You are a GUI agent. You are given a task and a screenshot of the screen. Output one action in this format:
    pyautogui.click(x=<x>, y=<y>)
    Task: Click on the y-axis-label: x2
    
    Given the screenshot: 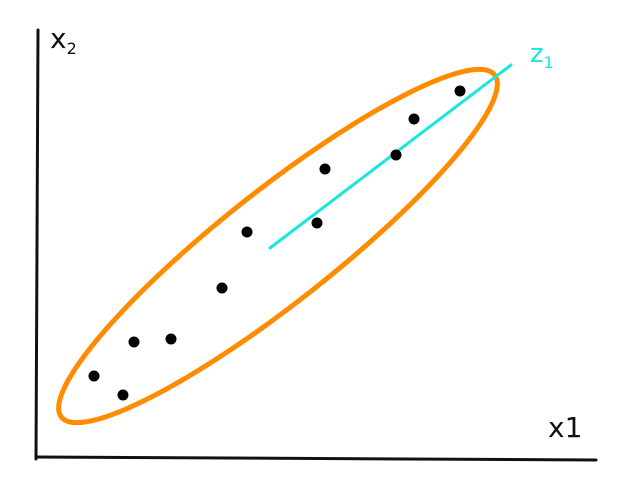 What is the action you would take?
    pyautogui.click(x=63, y=40)
    